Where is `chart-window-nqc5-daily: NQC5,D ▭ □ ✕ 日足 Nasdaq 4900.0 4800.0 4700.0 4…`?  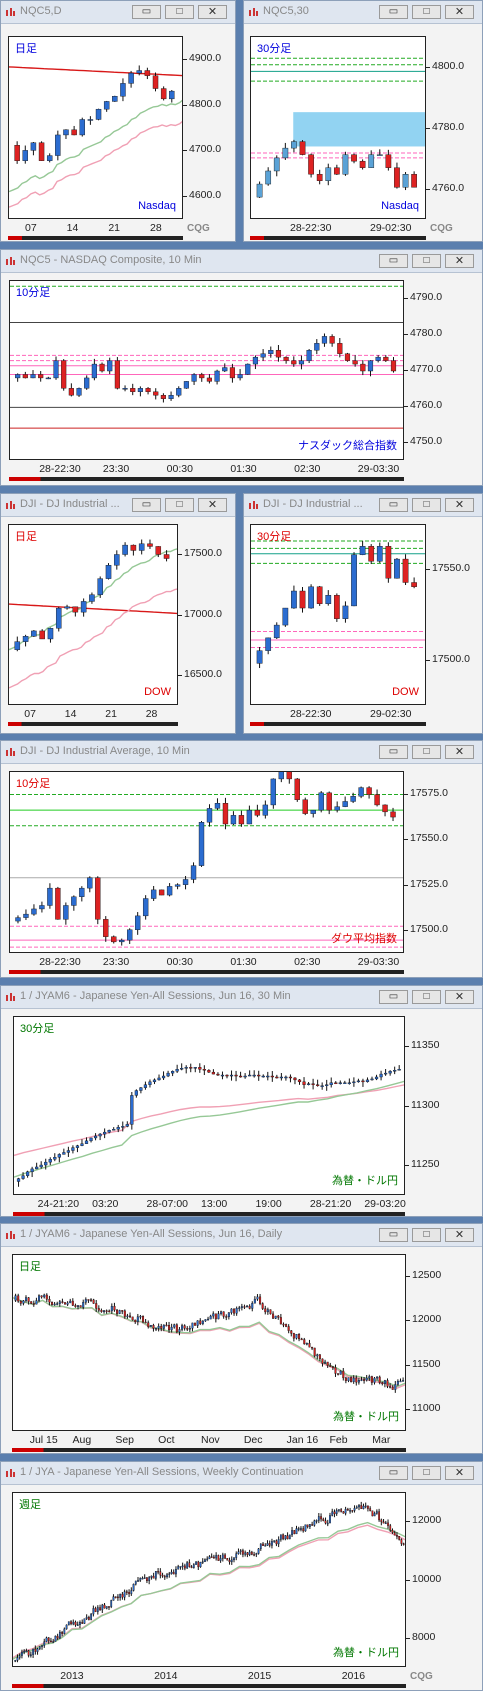 chart-window-nqc5-daily: NQC5,D ▭ □ ✕ 日足 Nasdaq 4900.0 4800.0 4700.0 4… is located at coordinates (118, 121).